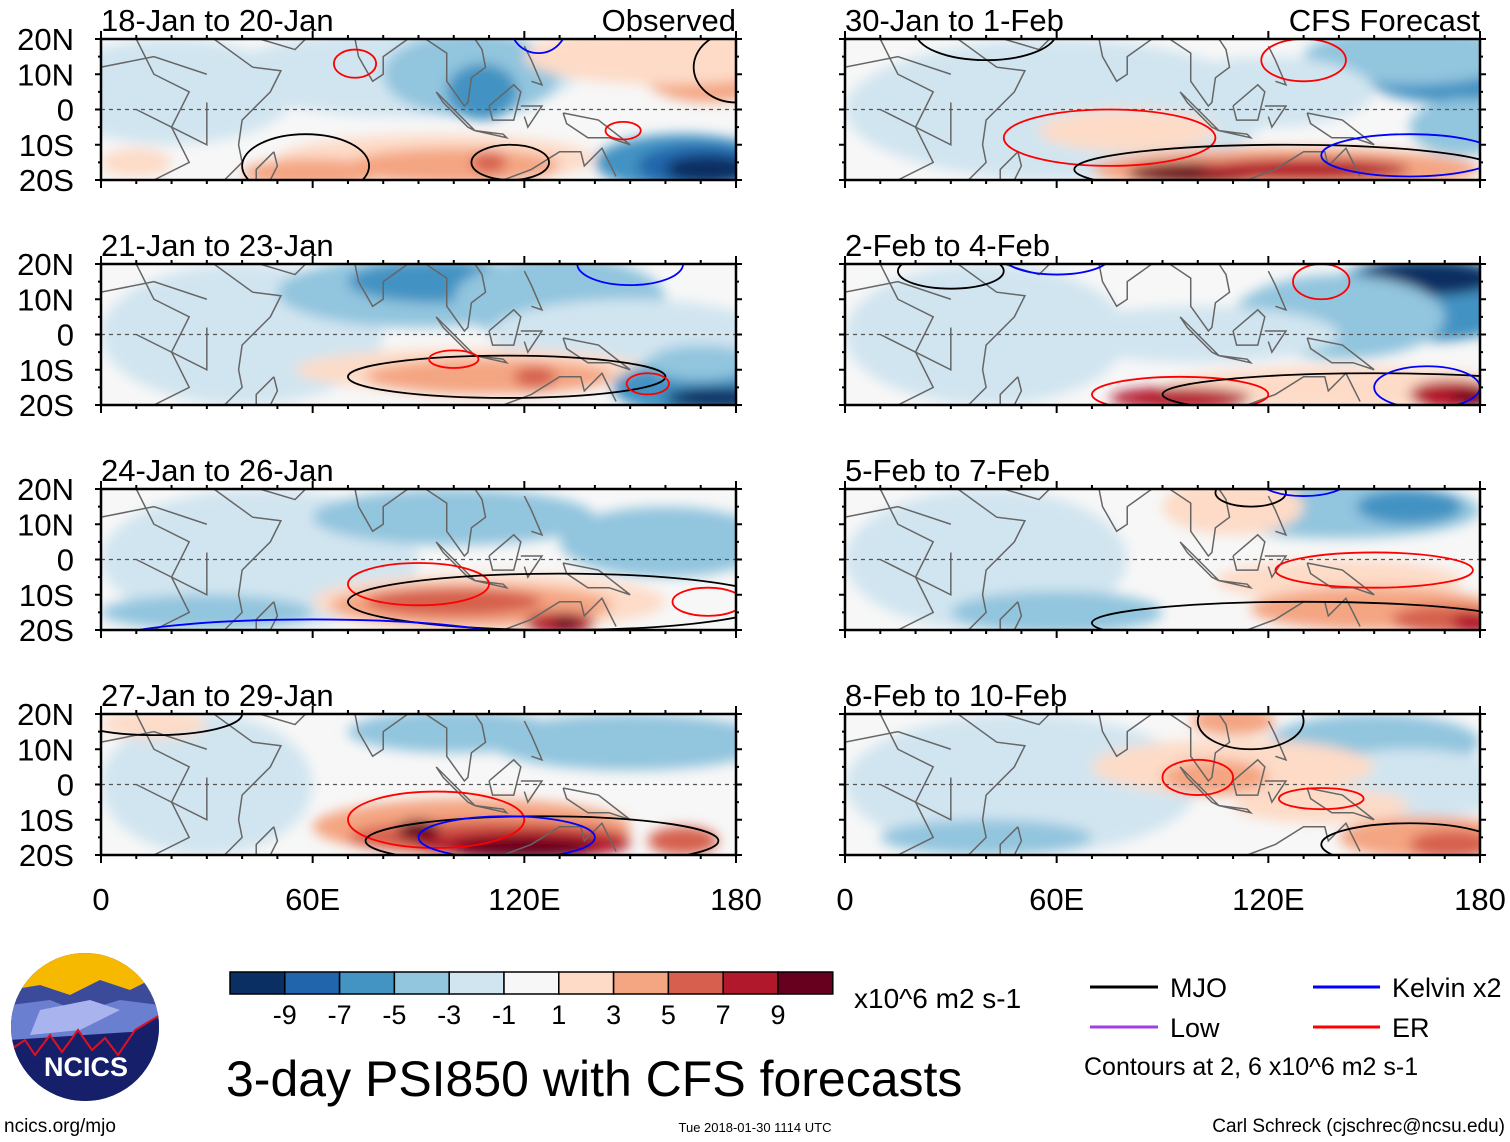 This screenshot has width=1510, height=1142. Describe the element at coordinates (736, 899) in the screenshot. I see `lon-tick-label: 180` at that location.